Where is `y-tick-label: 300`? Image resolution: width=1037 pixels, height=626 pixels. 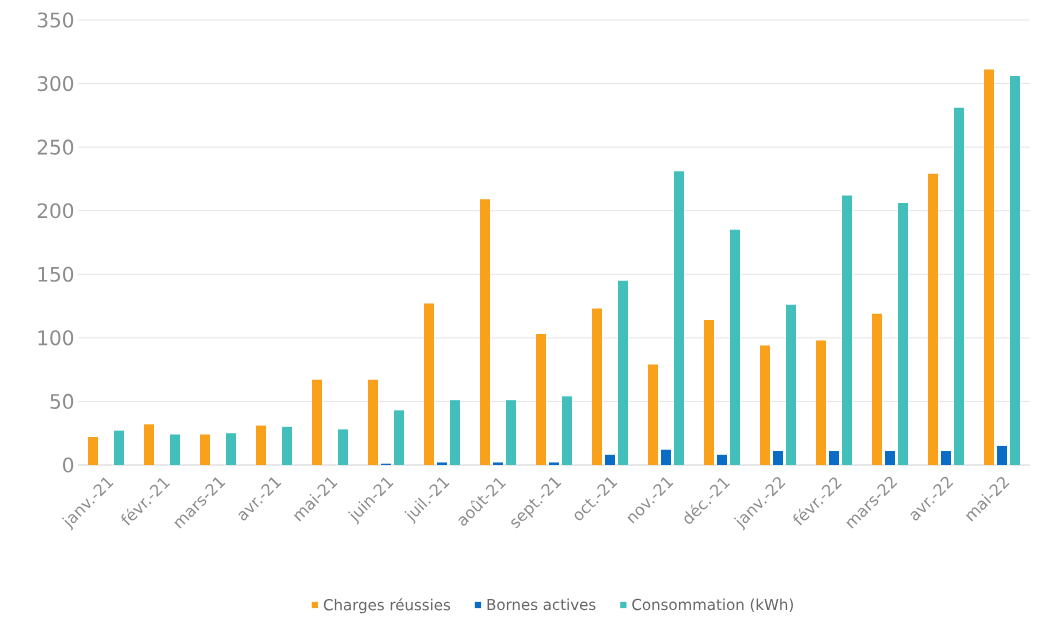 y-tick-label: 300 is located at coordinates (55, 84).